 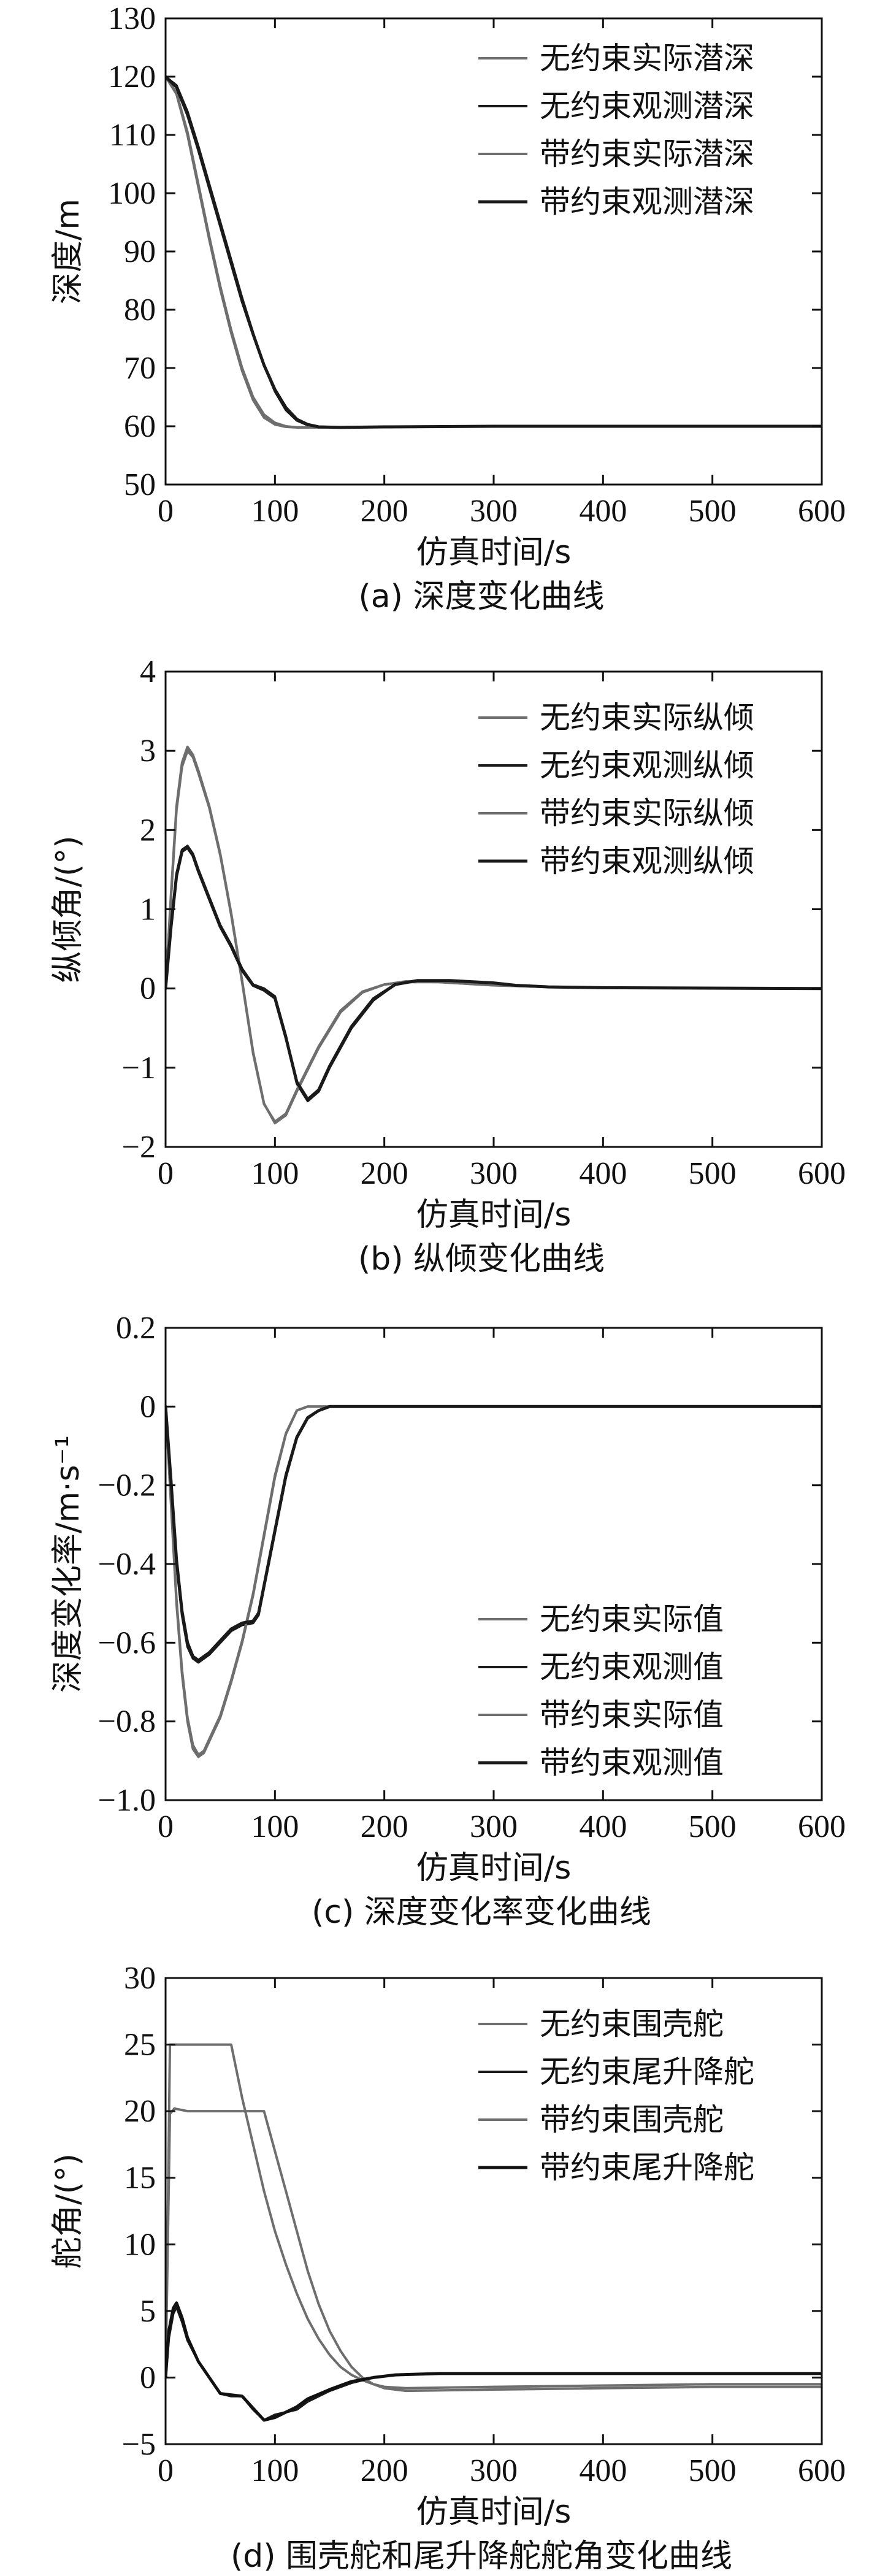 What do you see at coordinates (148, 751) in the screenshot?
I see `y-tick-label: 3` at bounding box center [148, 751].